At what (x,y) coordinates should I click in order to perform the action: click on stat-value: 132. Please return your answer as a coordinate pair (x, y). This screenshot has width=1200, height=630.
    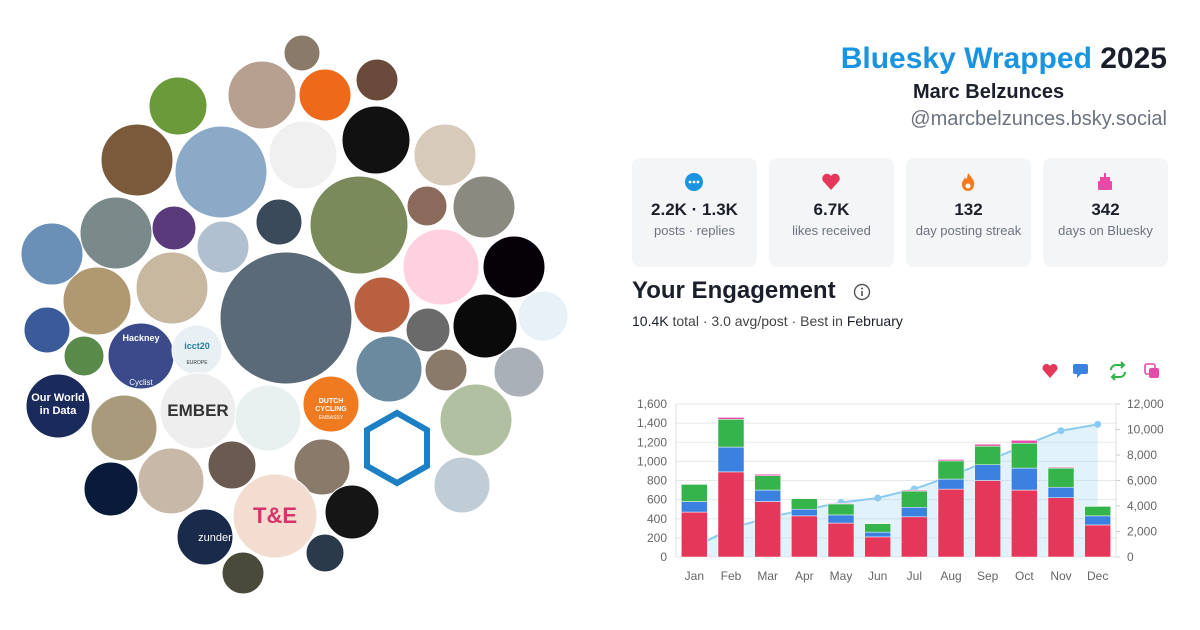
    Looking at the image, I should click on (968, 209).